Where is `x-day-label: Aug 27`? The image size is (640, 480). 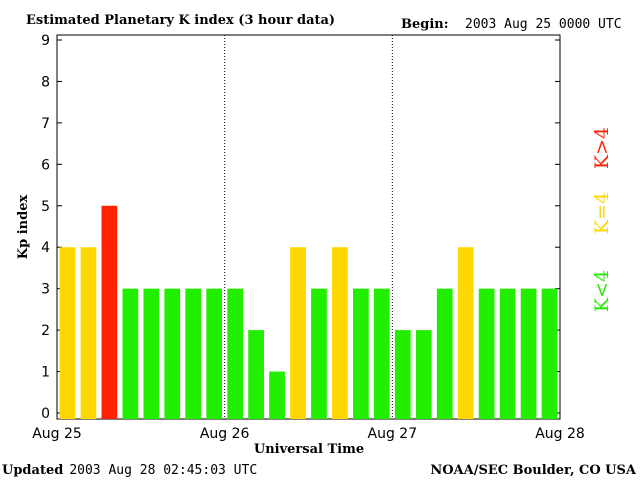
x-day-label: Aug 27 is located at coordinates (393, 434).